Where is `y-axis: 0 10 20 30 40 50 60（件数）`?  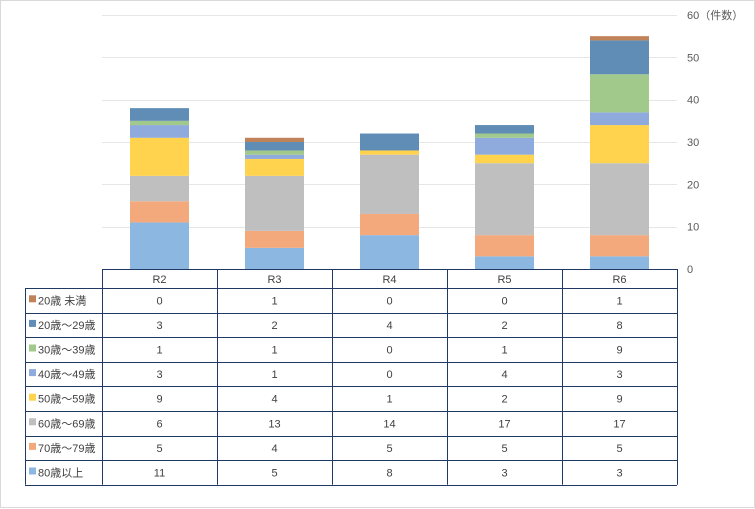 y-axis: 0 10 20 30 40 50 60（件数） is located at coordinates (715, 142).